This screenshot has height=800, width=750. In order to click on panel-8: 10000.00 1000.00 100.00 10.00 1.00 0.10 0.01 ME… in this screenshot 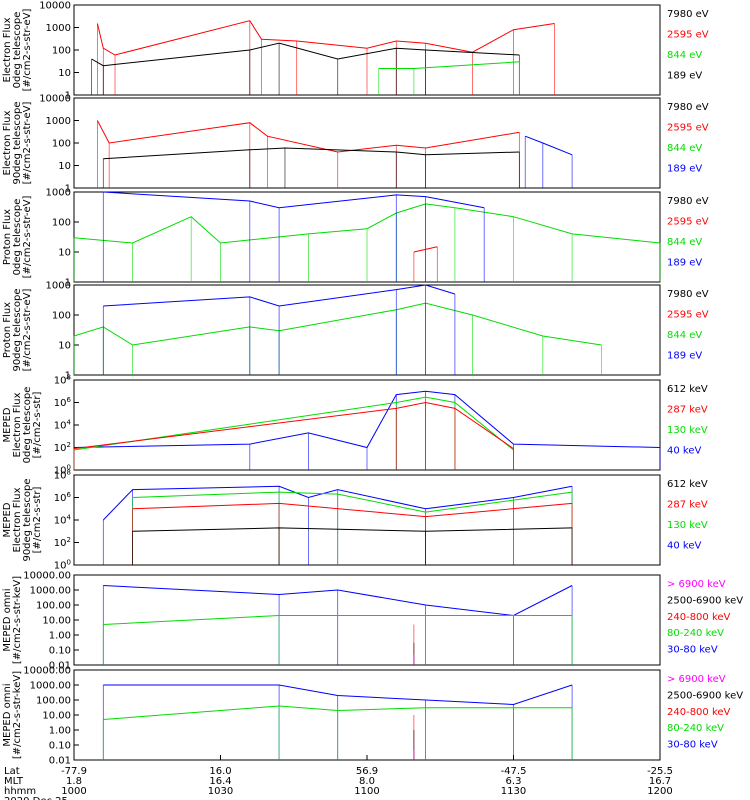, I will do `click(372, 716)`.